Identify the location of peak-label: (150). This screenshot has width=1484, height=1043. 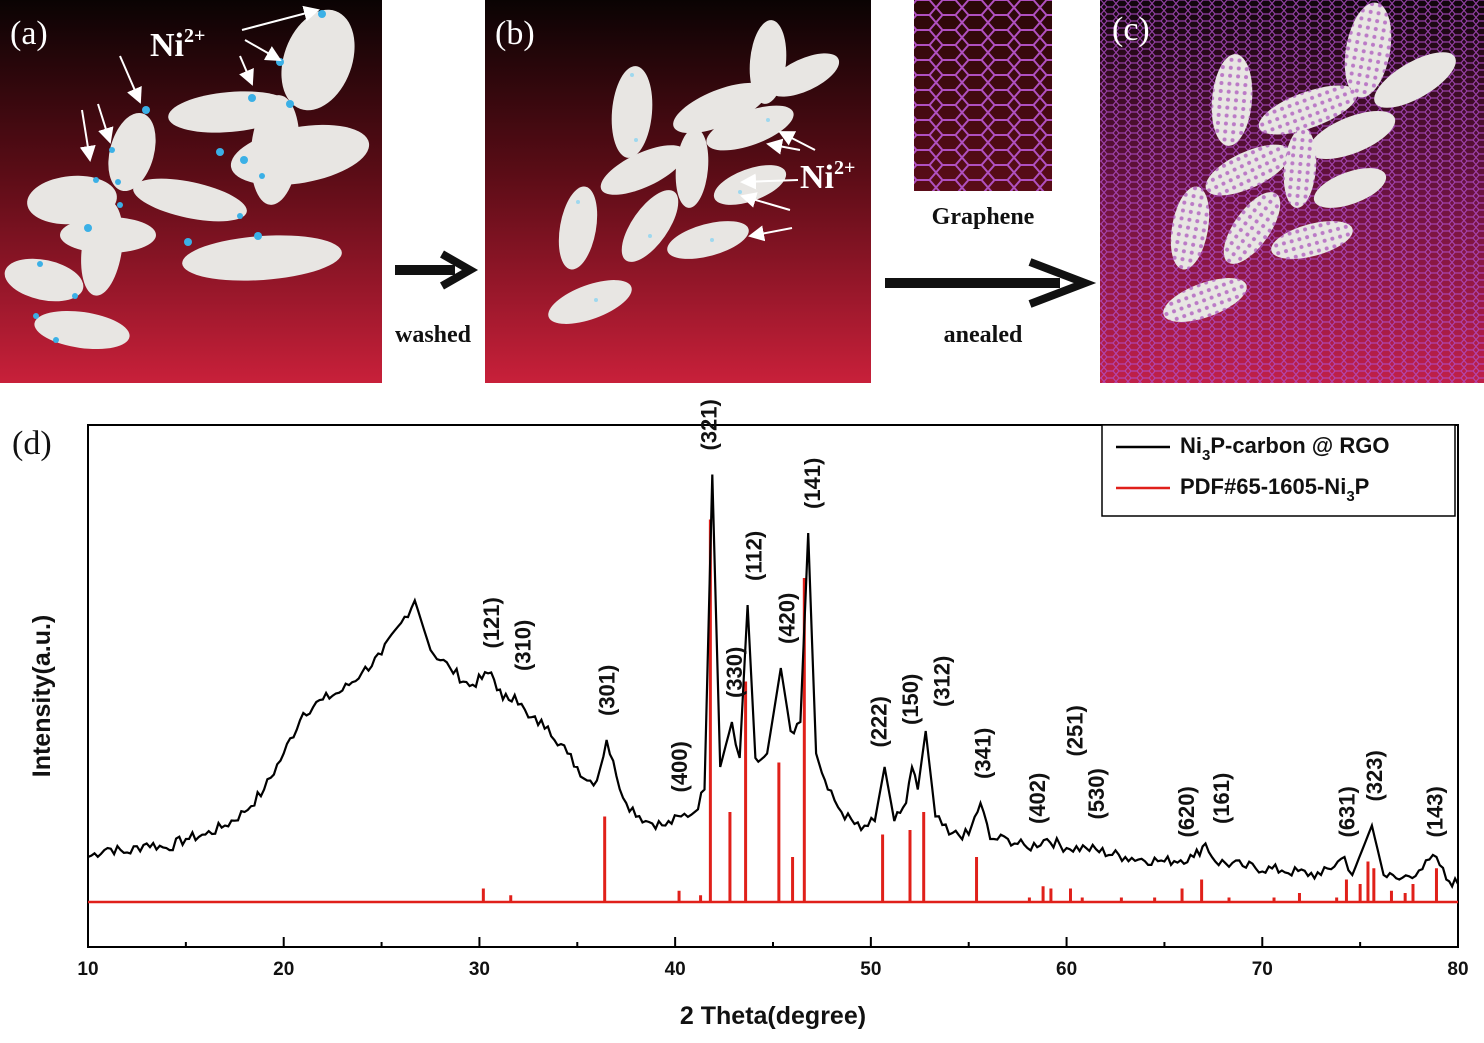
(910, 699).